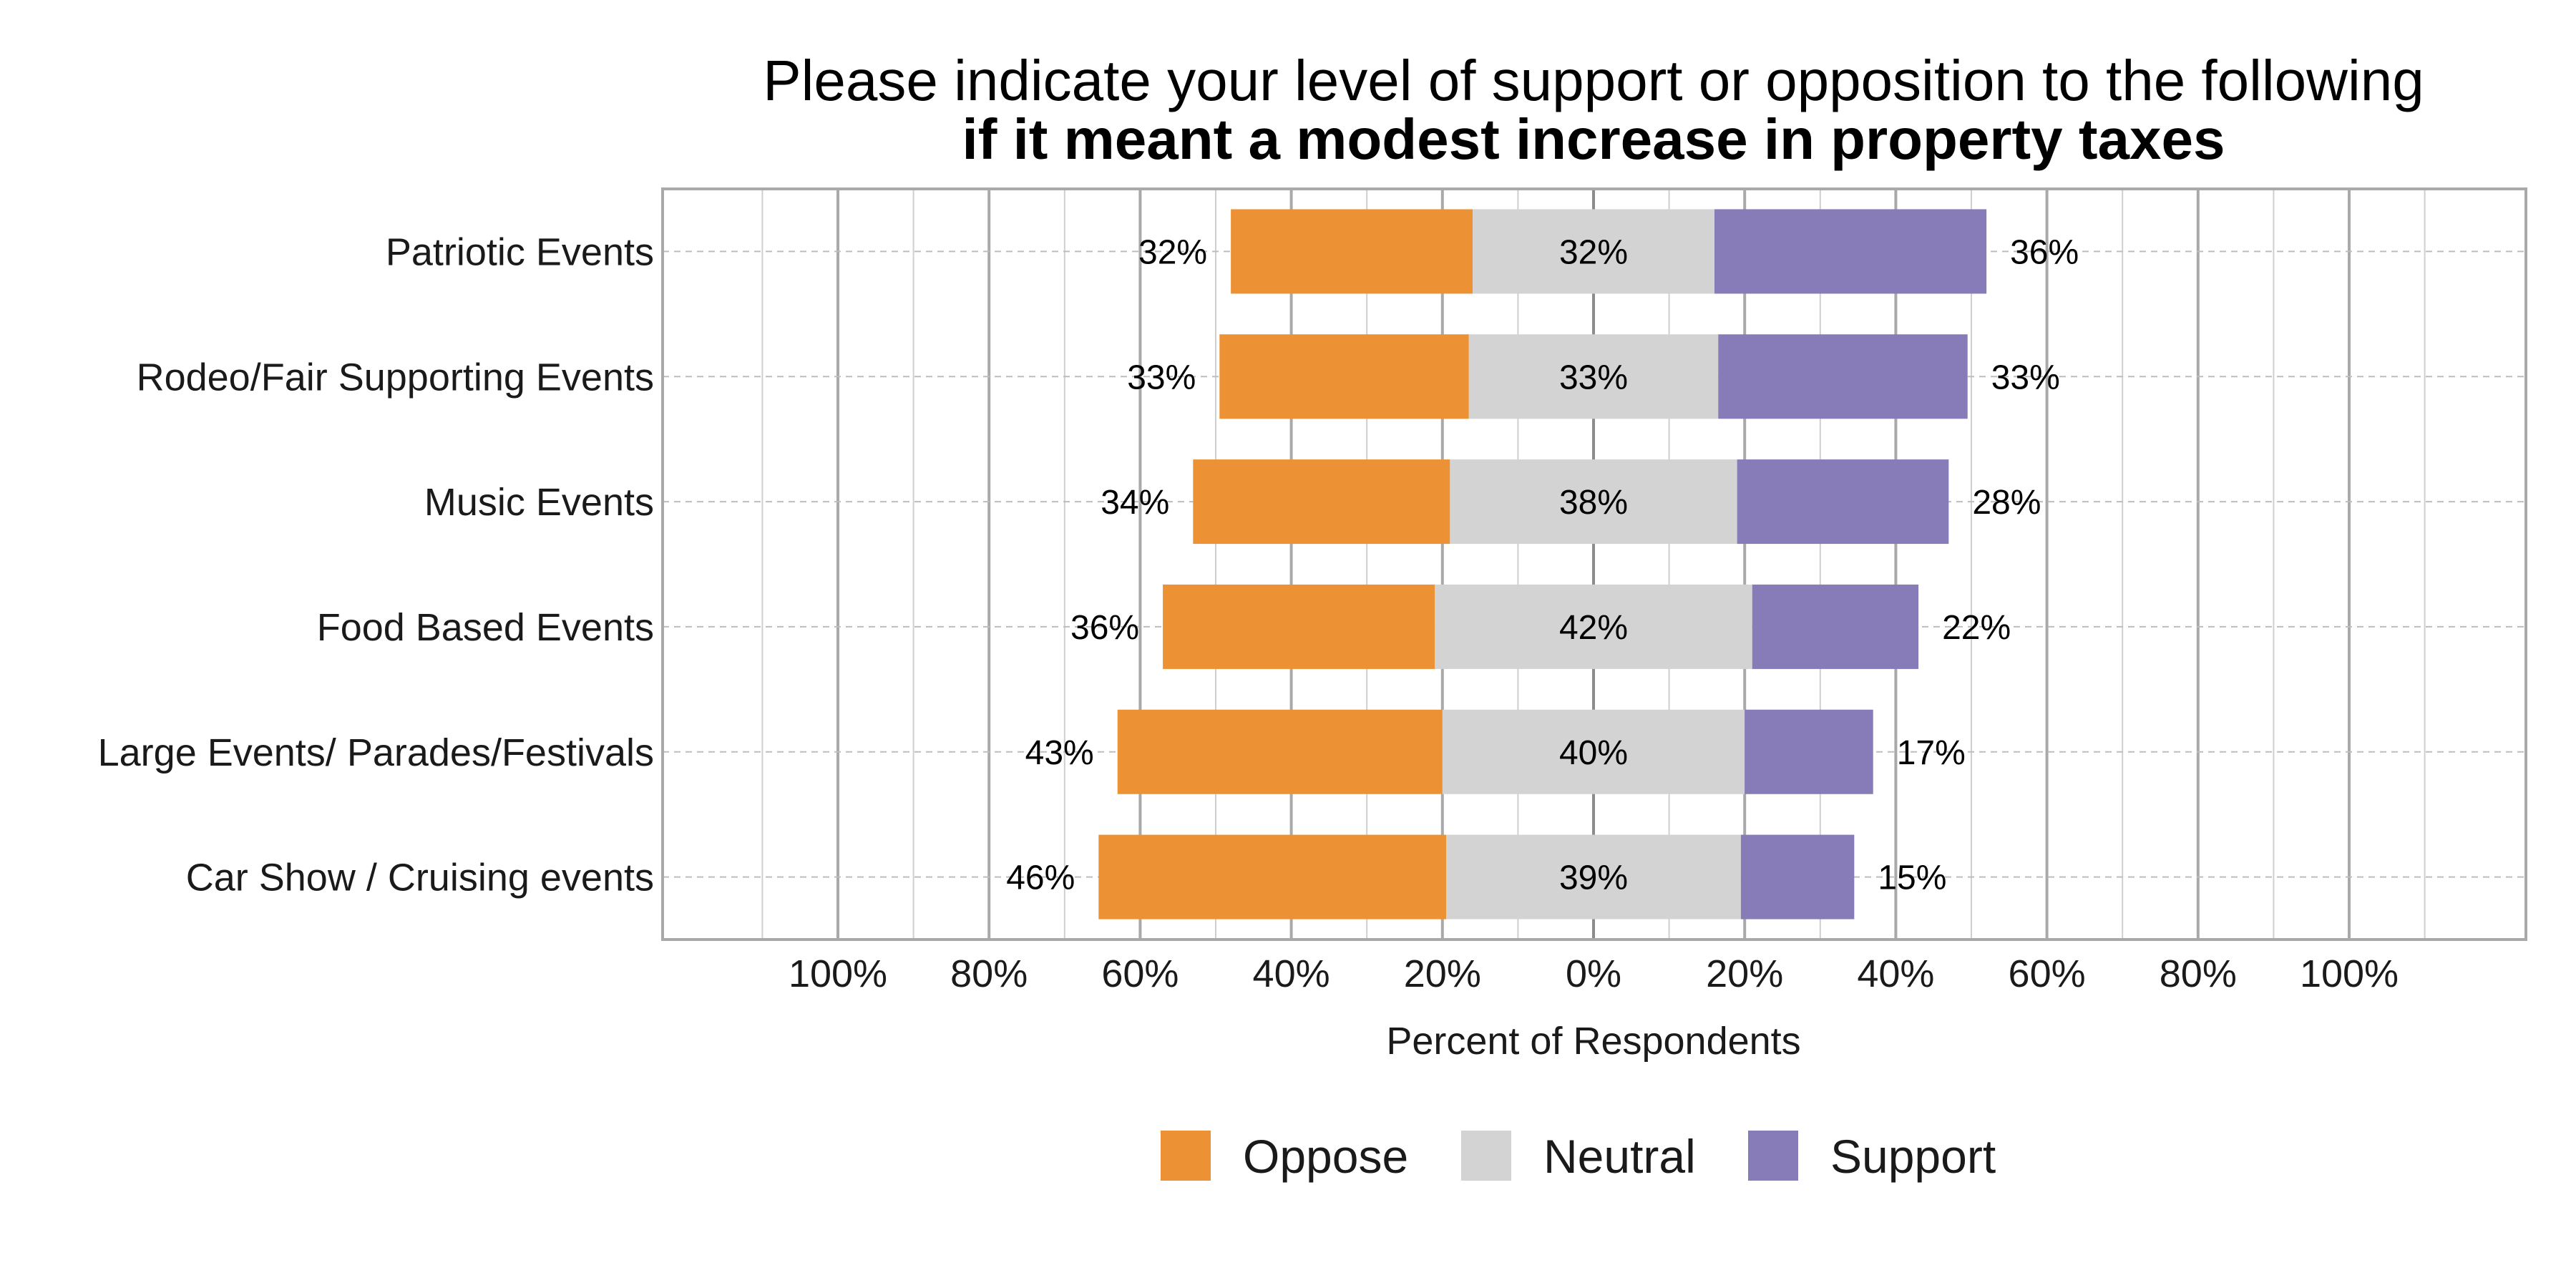 Image resolution: width=2576 pixels, height=1288 pixels. I want to click on legend-swatch-support, so click(1773, 1156).